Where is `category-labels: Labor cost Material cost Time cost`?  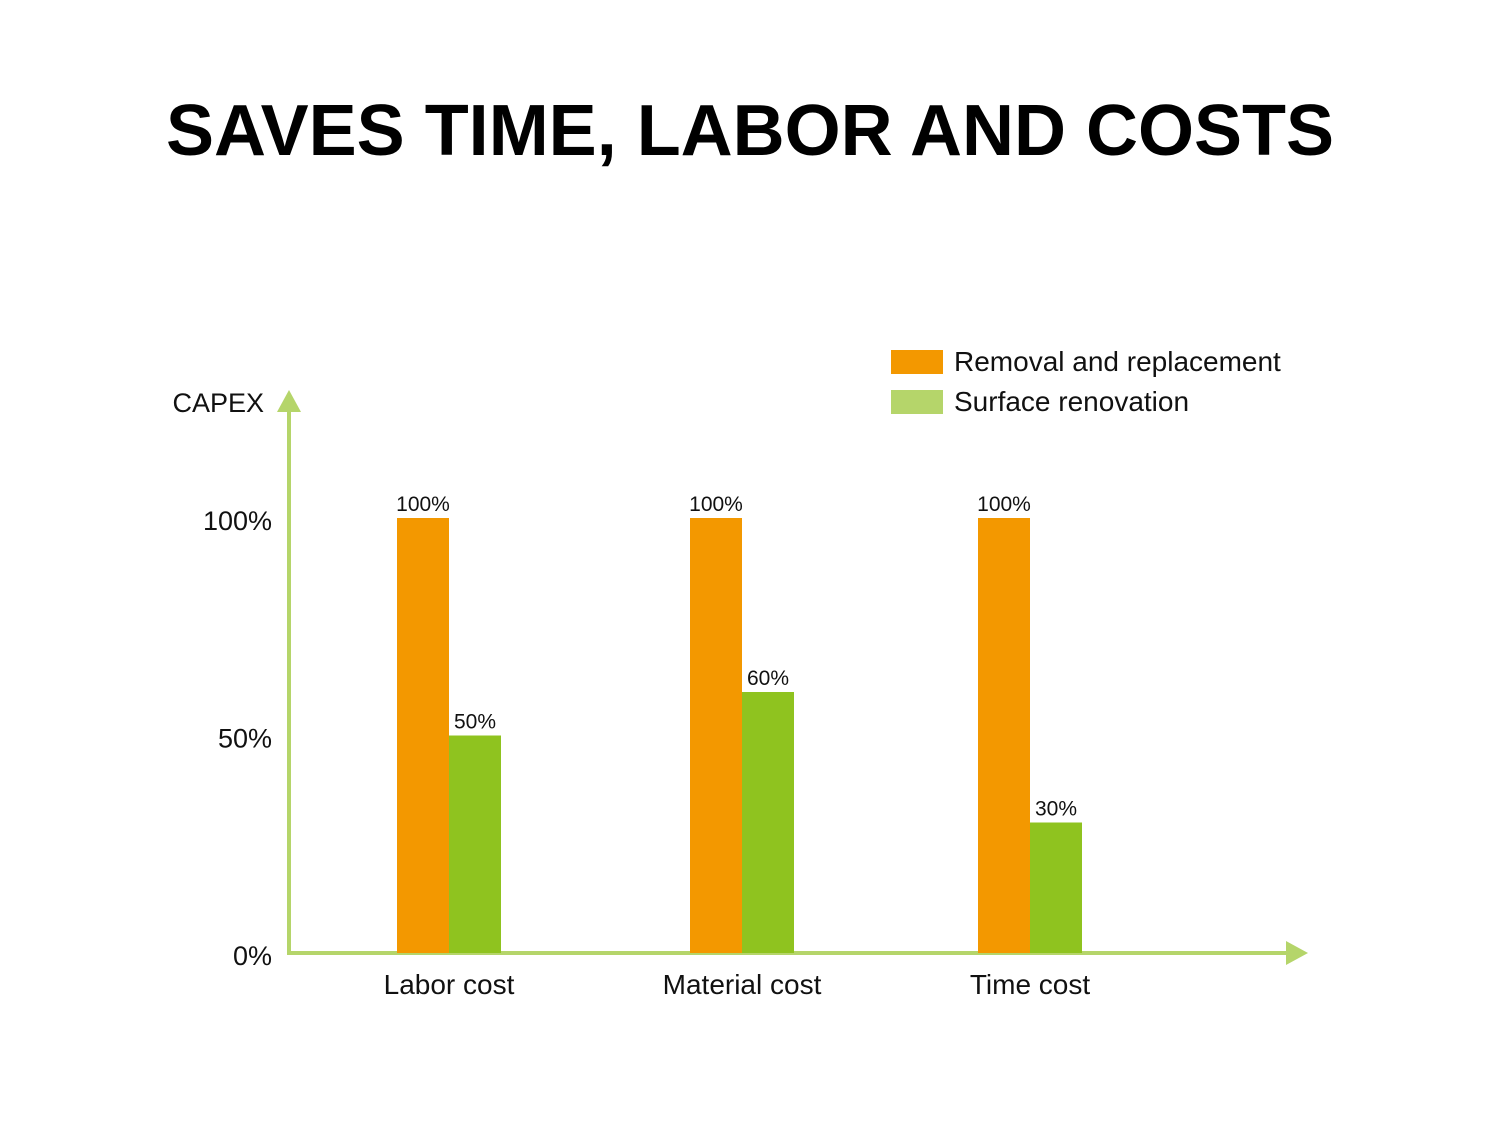
category-labels: Labor cost Material cost Time cost is located at coordinates (737, 984).